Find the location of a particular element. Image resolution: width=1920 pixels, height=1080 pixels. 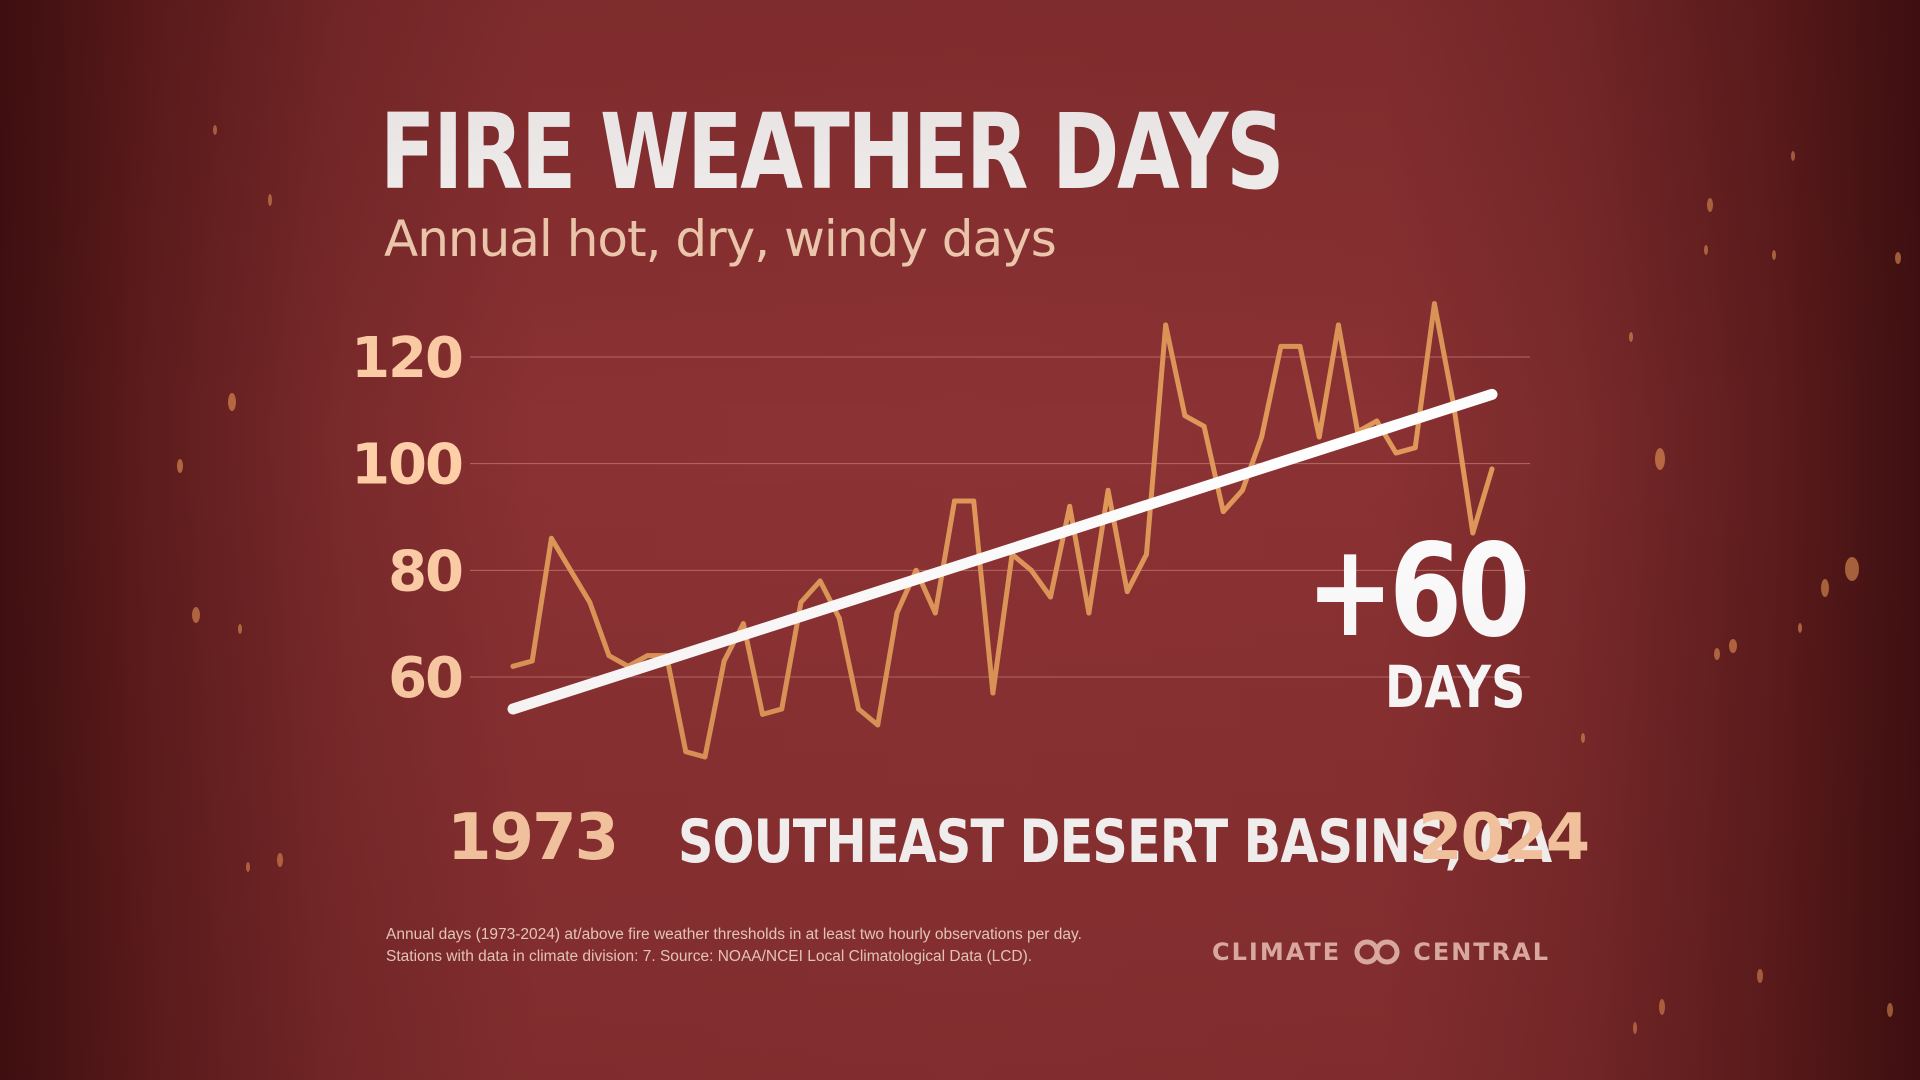

start-year-label: 1973 is located at coordinates (533, 838).